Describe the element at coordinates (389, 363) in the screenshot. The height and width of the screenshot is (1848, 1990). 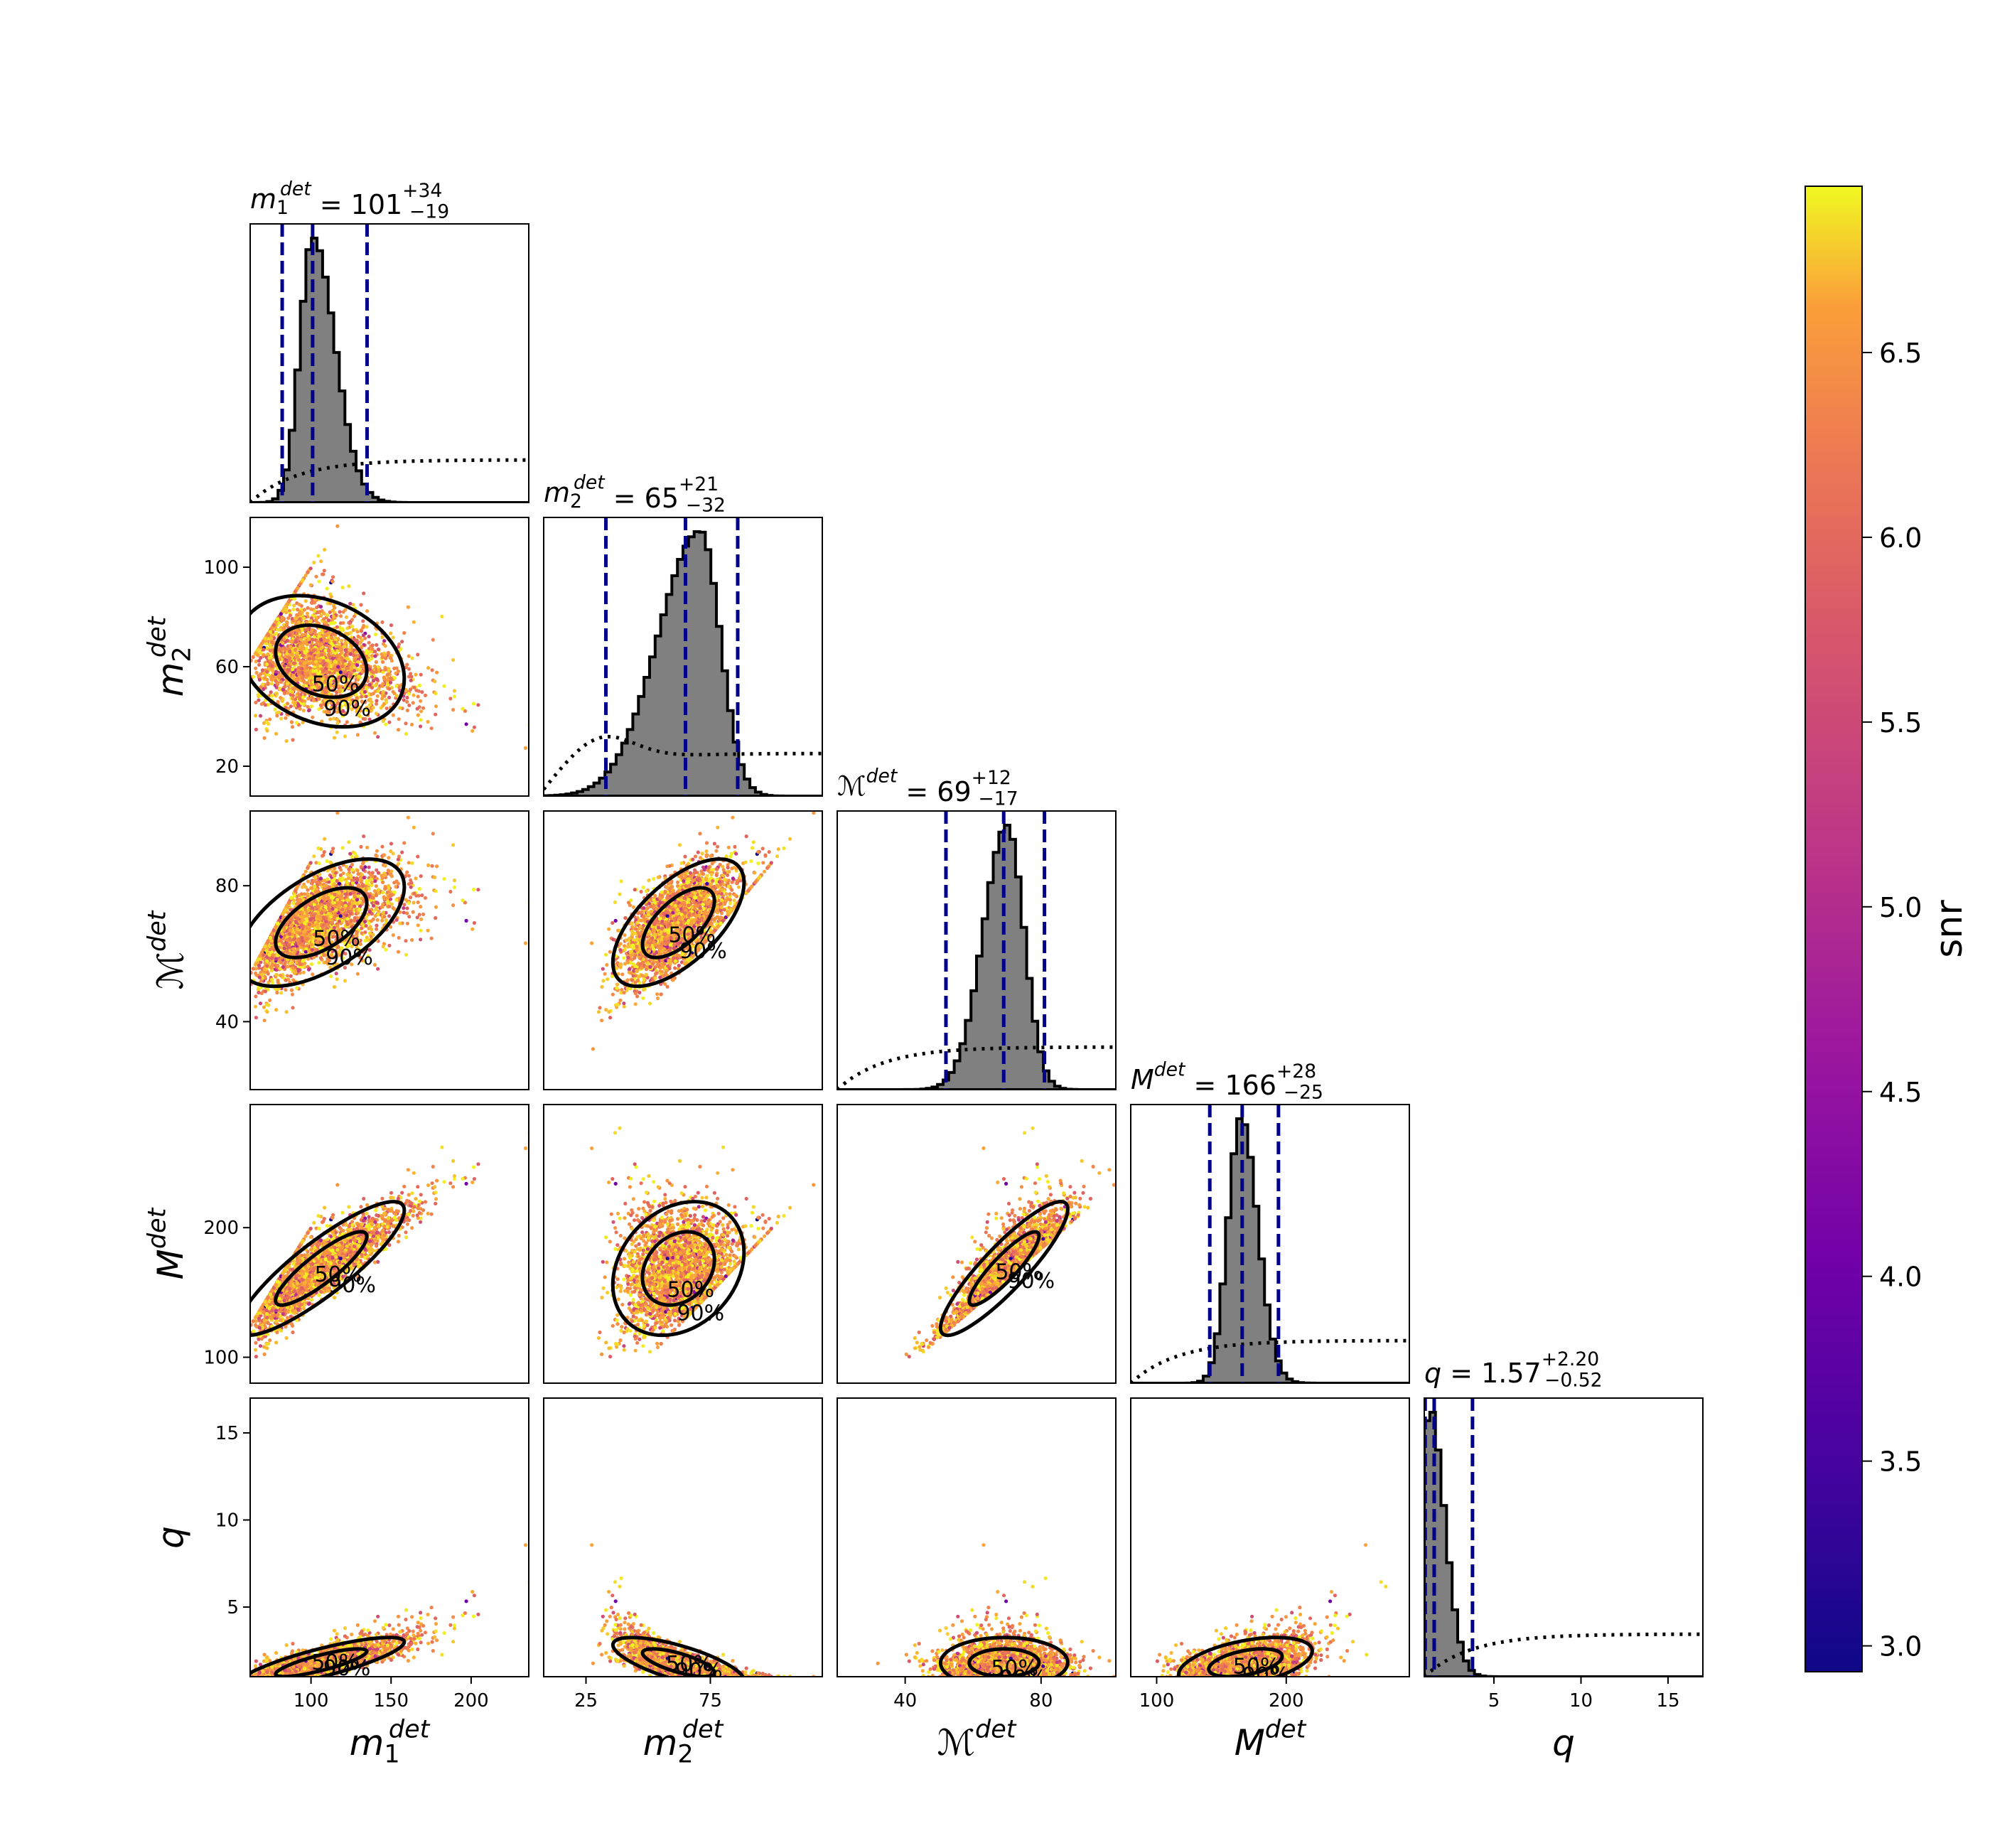
I see `axes-frame` at that location.